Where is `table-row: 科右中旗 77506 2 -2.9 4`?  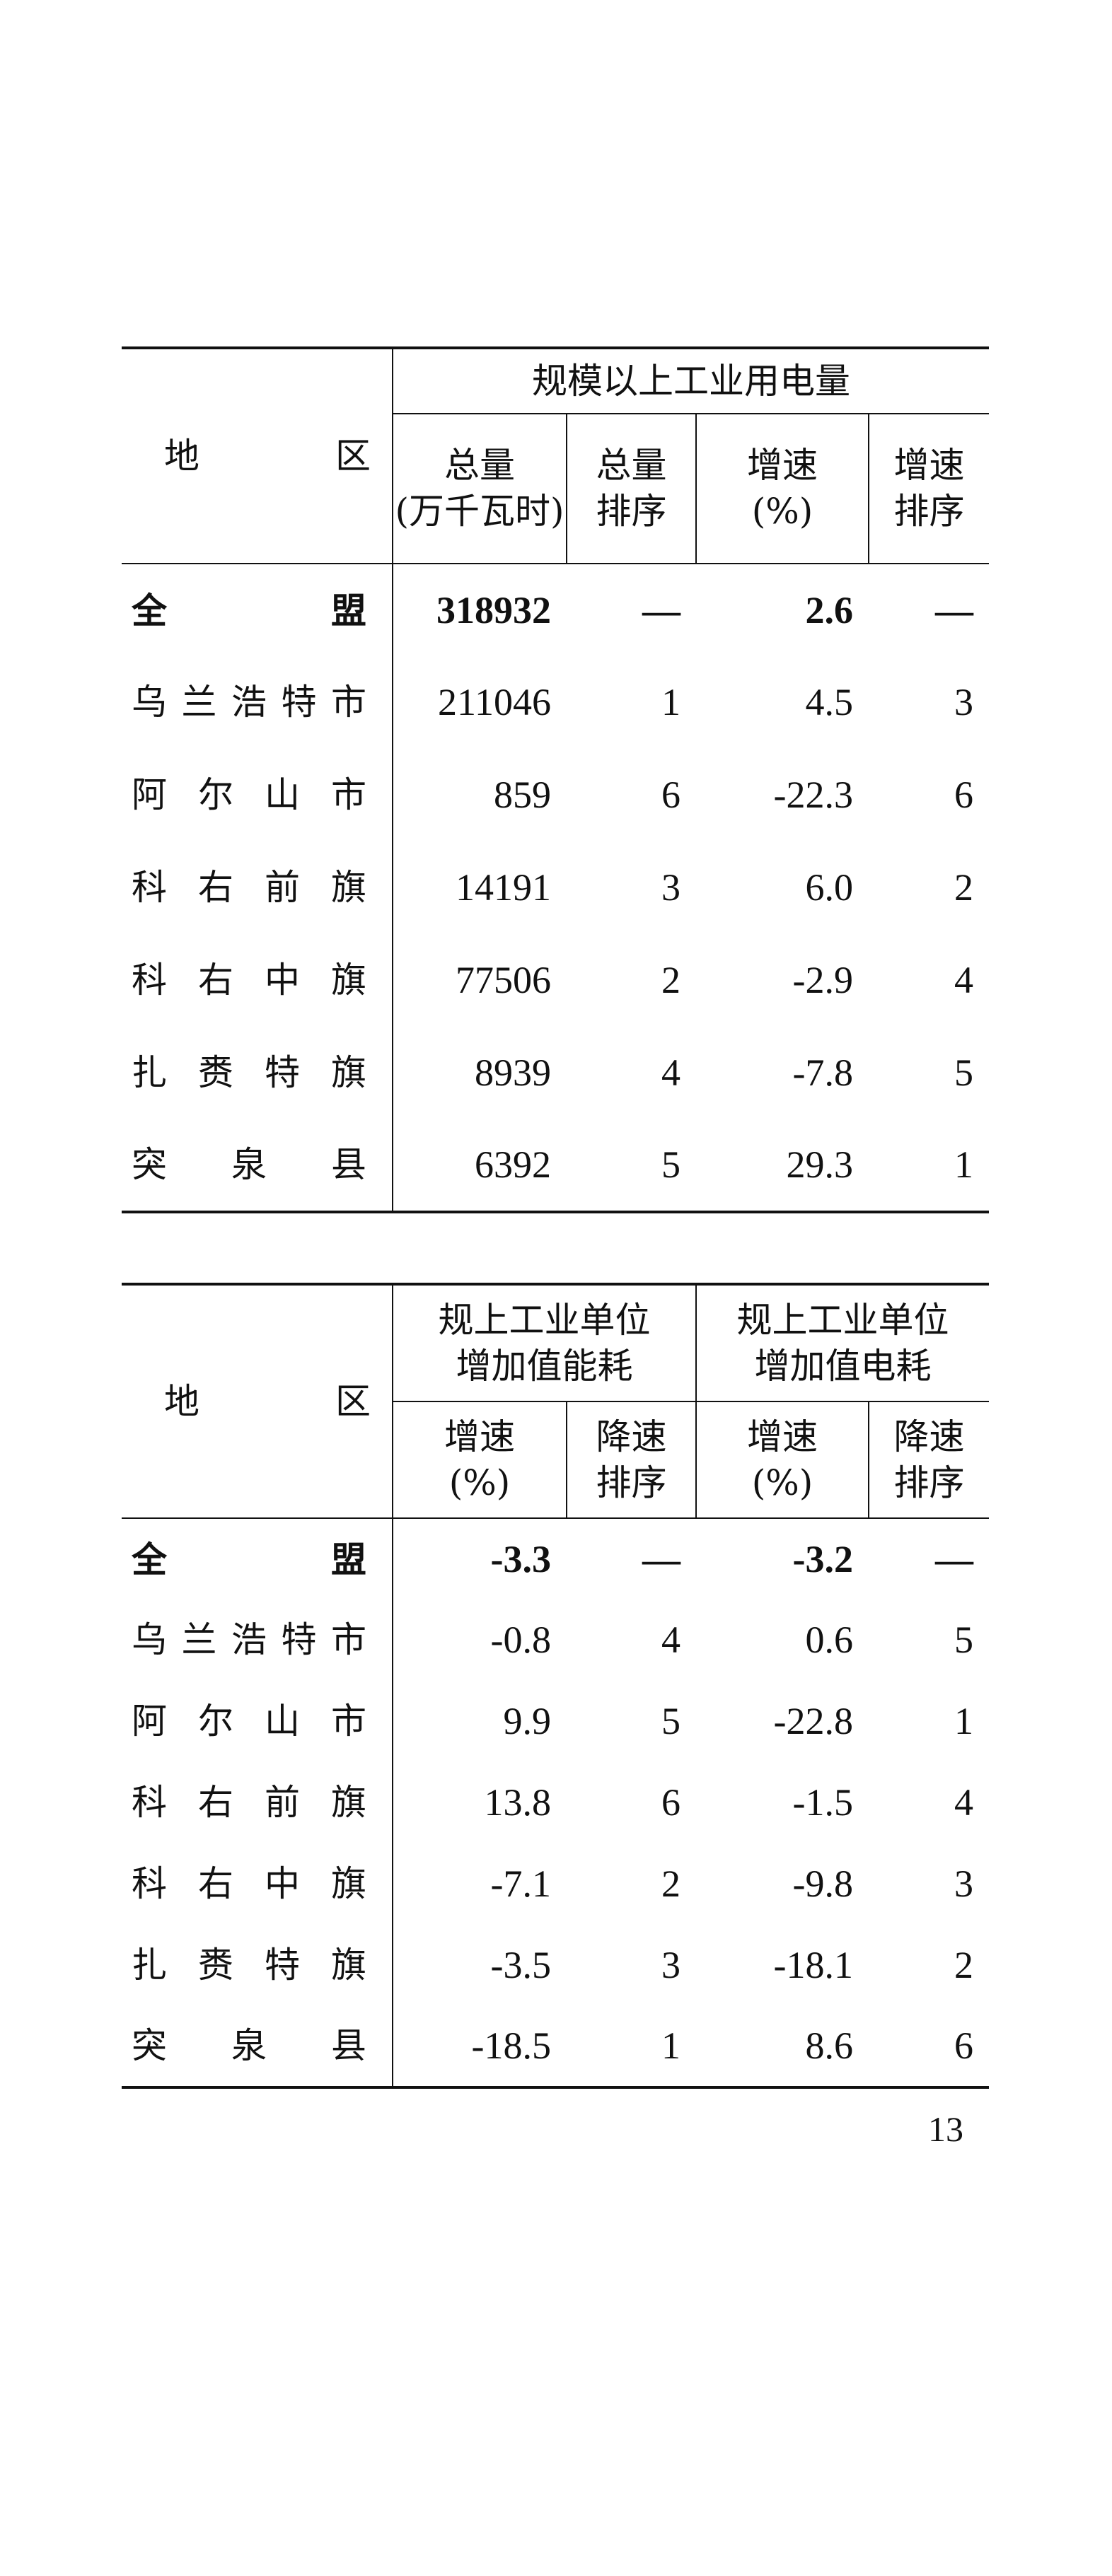 table-row: 科右中旗 77506 2 -2.9 4 is located at coordinates (555, 980).